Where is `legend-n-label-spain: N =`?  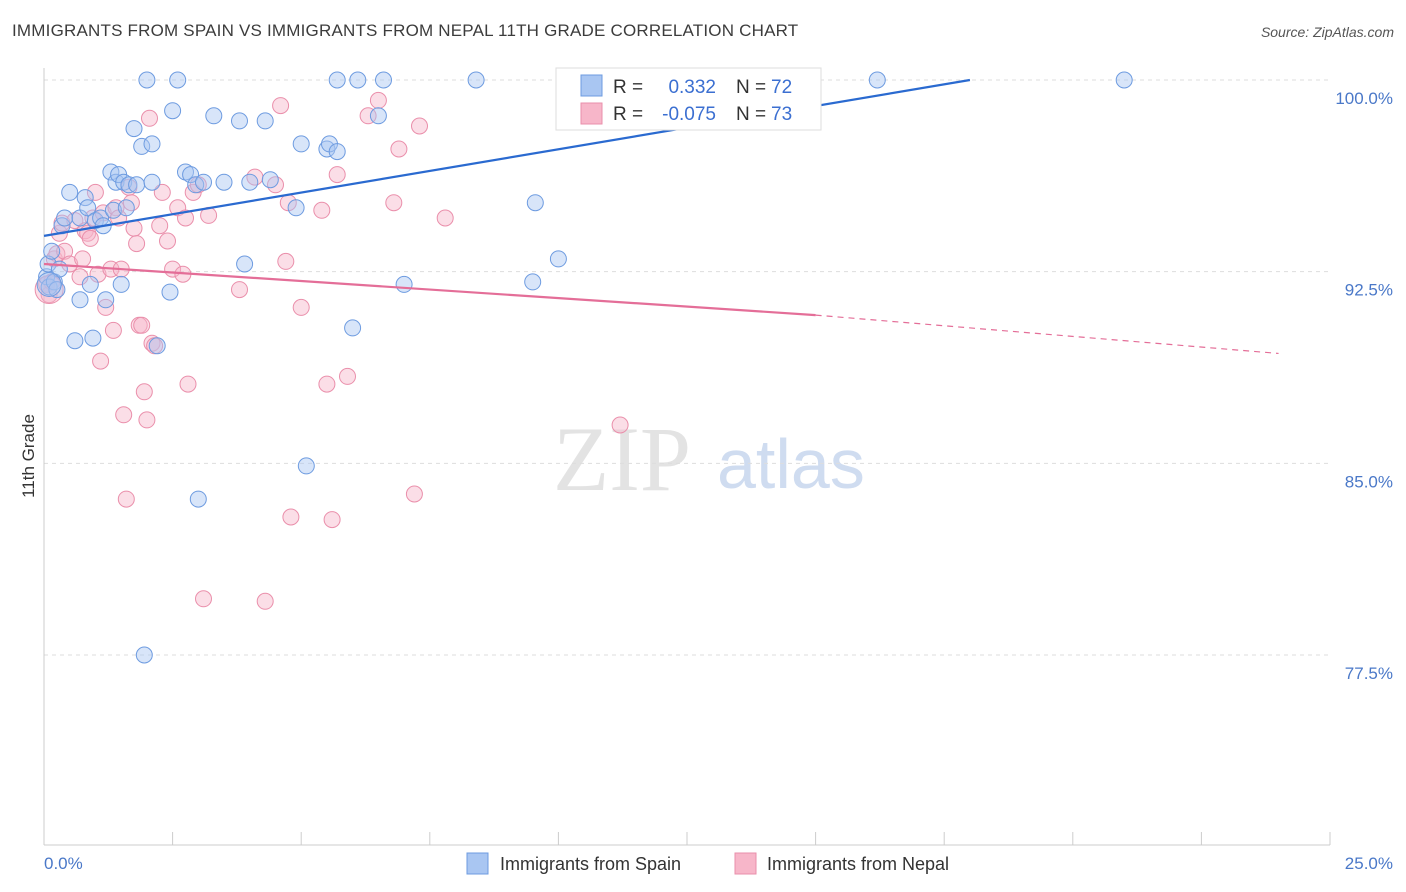 legend-n-label-spain: N = is located at coordinates (751, 87).